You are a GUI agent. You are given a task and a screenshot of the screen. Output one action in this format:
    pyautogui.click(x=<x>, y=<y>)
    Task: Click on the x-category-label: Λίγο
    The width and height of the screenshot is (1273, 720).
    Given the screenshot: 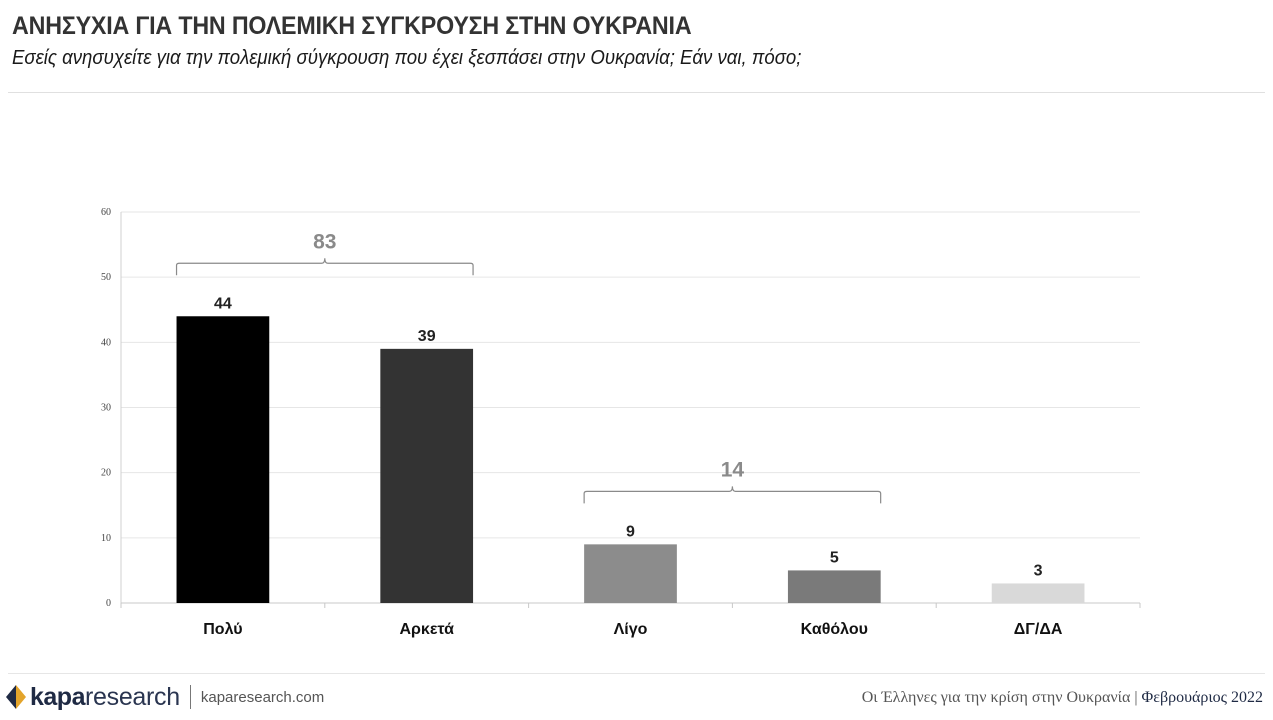 What is the action you would take?
    pyautogui.click(x=631, y=629)
    